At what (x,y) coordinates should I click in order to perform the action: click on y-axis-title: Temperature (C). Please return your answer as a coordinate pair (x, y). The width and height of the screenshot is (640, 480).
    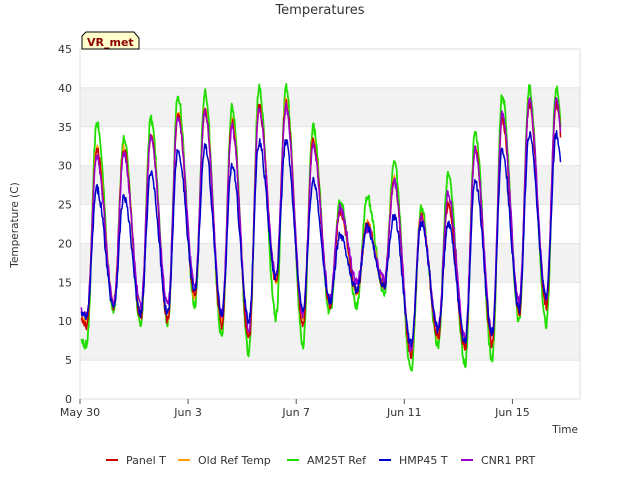
    Looking at the image, I should click on (15, 225).